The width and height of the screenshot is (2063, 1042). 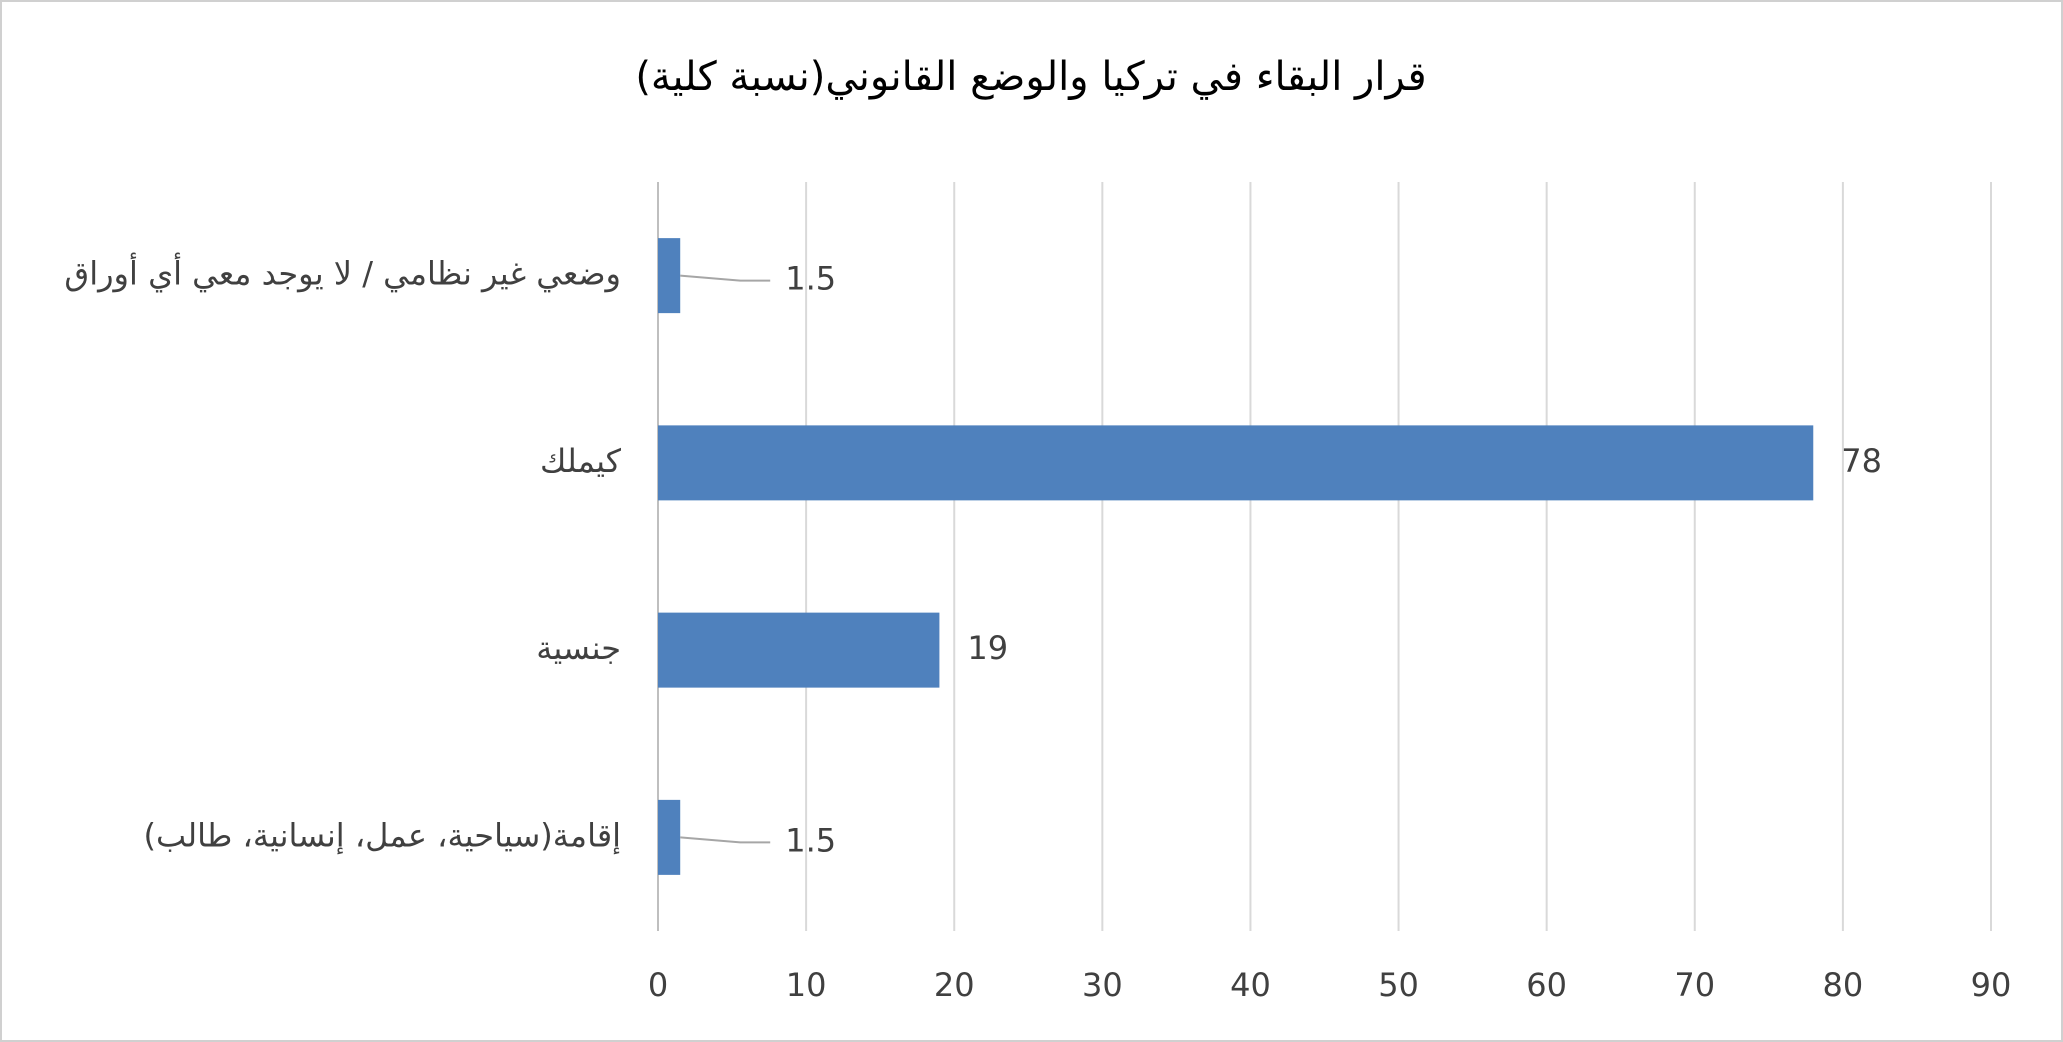 What do you see at coordinates (1102, 985) in the screenshot?
I see `x-tick-label: 30` at bounding box center [1102, 985].